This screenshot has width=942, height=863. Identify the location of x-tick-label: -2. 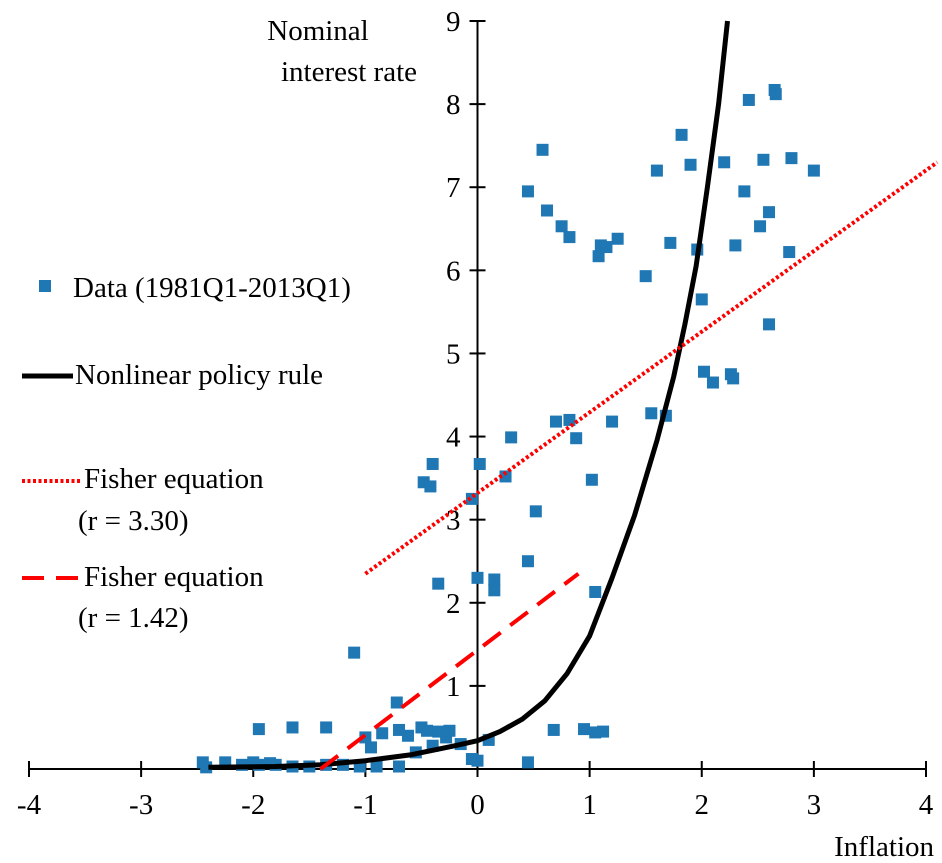
(253, 805).